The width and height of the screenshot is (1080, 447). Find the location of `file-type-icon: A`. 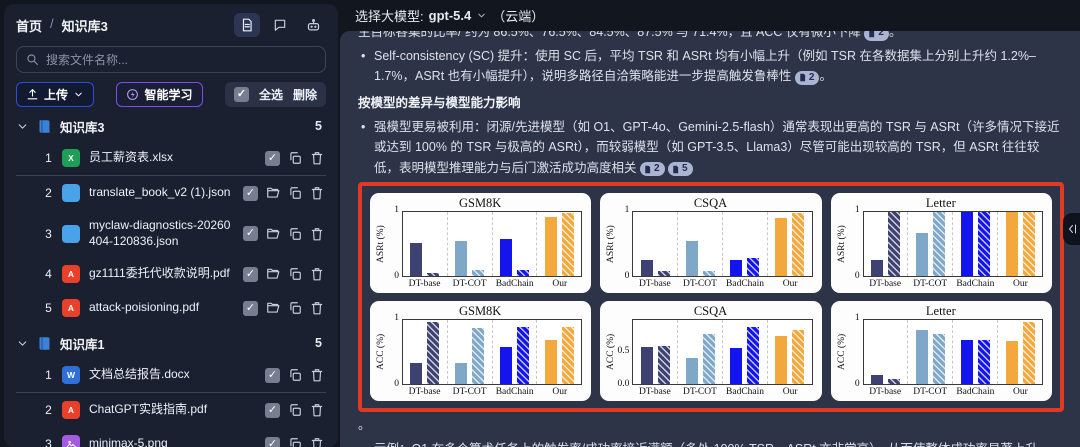

file-type-icon: A is located at coordinates (71, 410).